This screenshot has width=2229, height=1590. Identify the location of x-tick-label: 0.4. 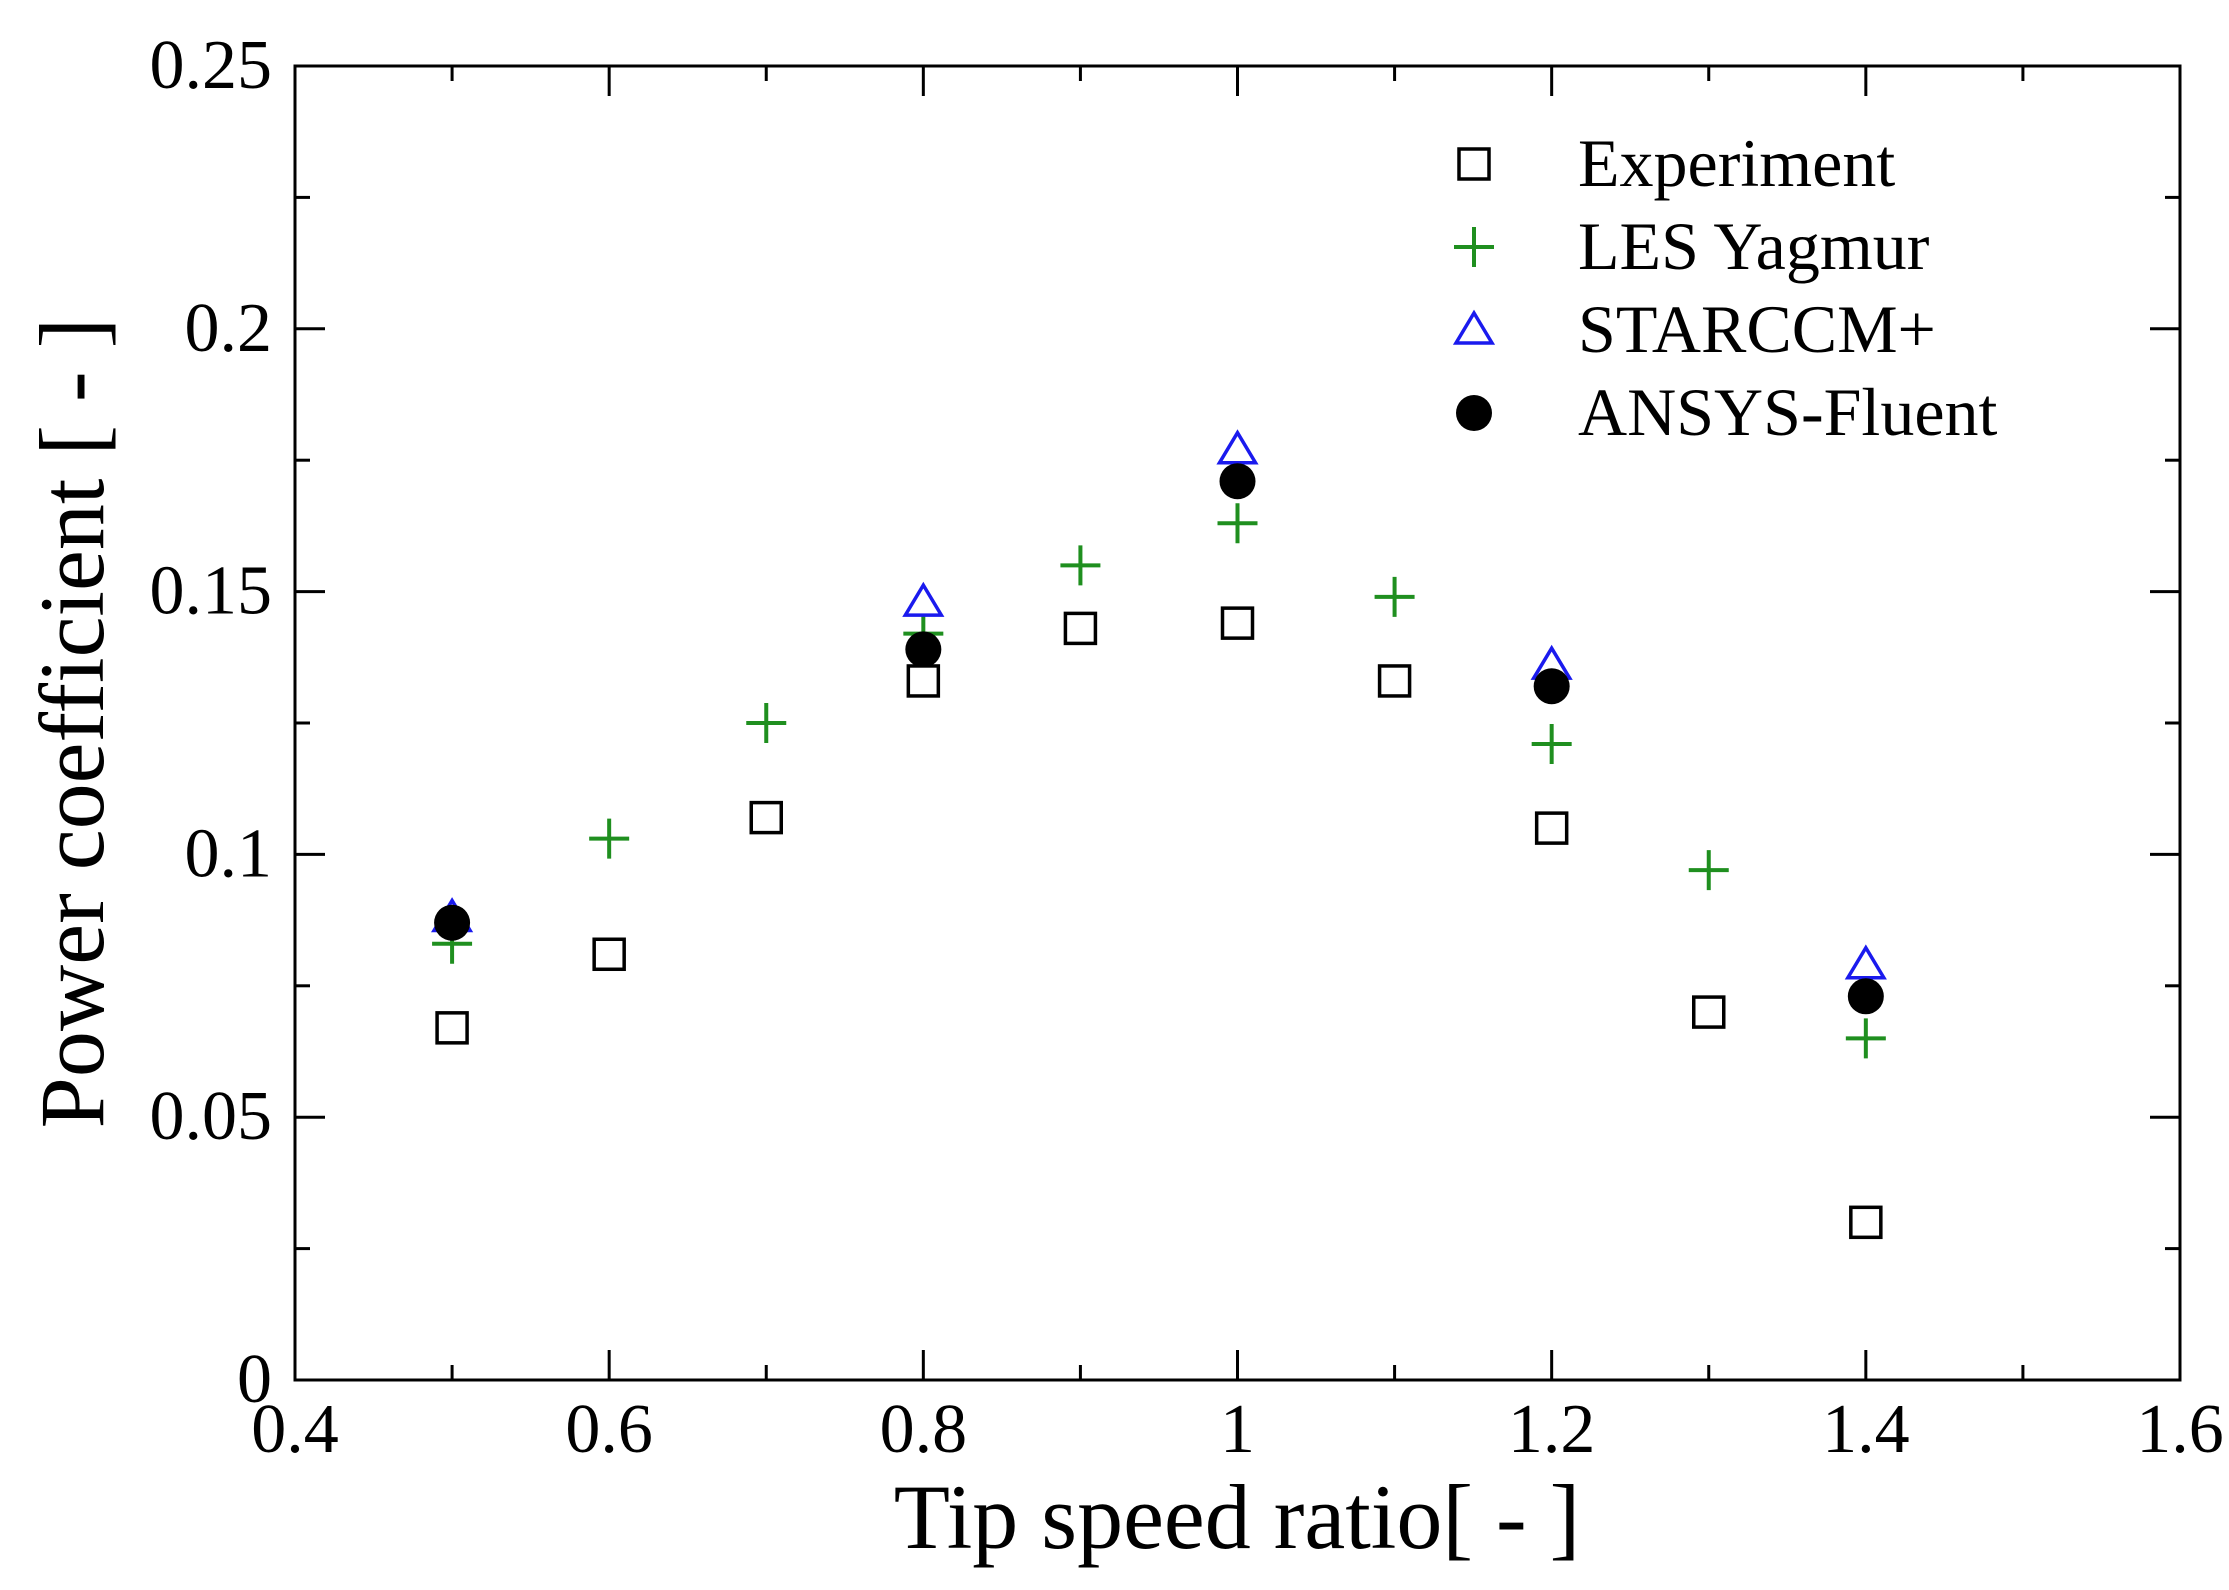
(295, 1429).